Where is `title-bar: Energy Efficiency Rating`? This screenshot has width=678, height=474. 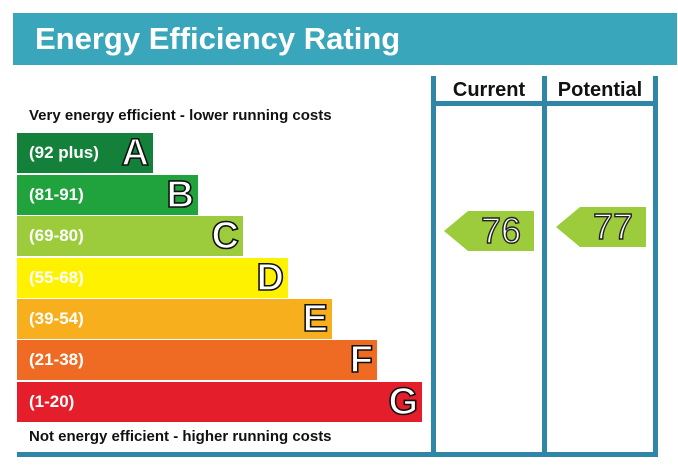
title-bar: Energy Efficiency Rating is located at coordinates (345, 39).